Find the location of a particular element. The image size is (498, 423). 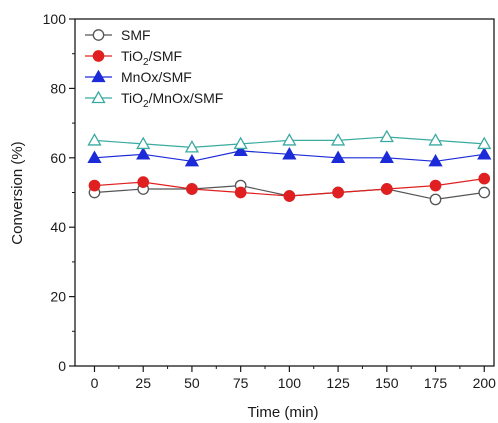

x-tick-label: 50 is located at coordinates (192, 383).